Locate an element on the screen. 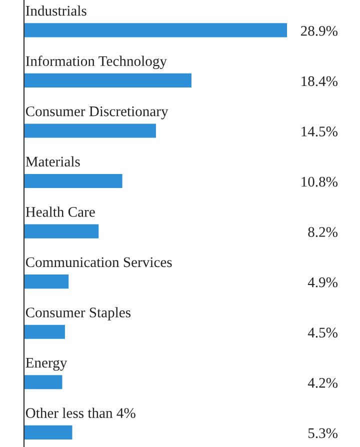 This screenshot has width=360, height=447. data-label: 28.9% is located at coordinates (319, 31).